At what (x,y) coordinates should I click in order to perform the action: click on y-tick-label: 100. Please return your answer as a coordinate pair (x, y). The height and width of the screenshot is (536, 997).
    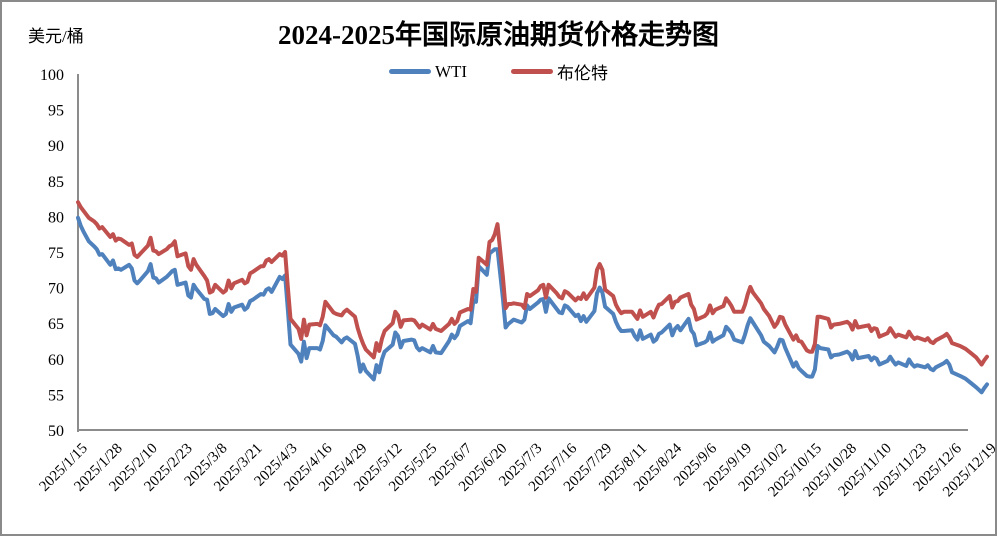
    Looking at the image, I should click on (52, 75).